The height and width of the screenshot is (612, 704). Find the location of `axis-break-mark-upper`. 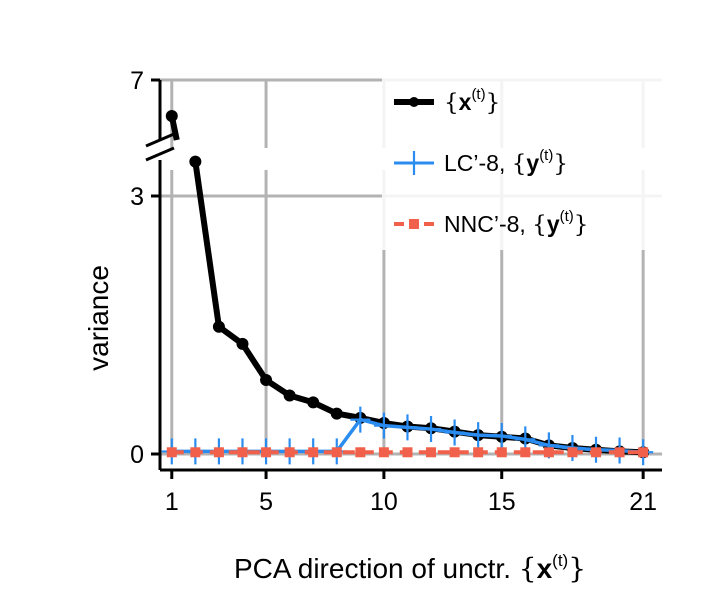

axis-break-mark-upper is located at coordinates (160, 140).